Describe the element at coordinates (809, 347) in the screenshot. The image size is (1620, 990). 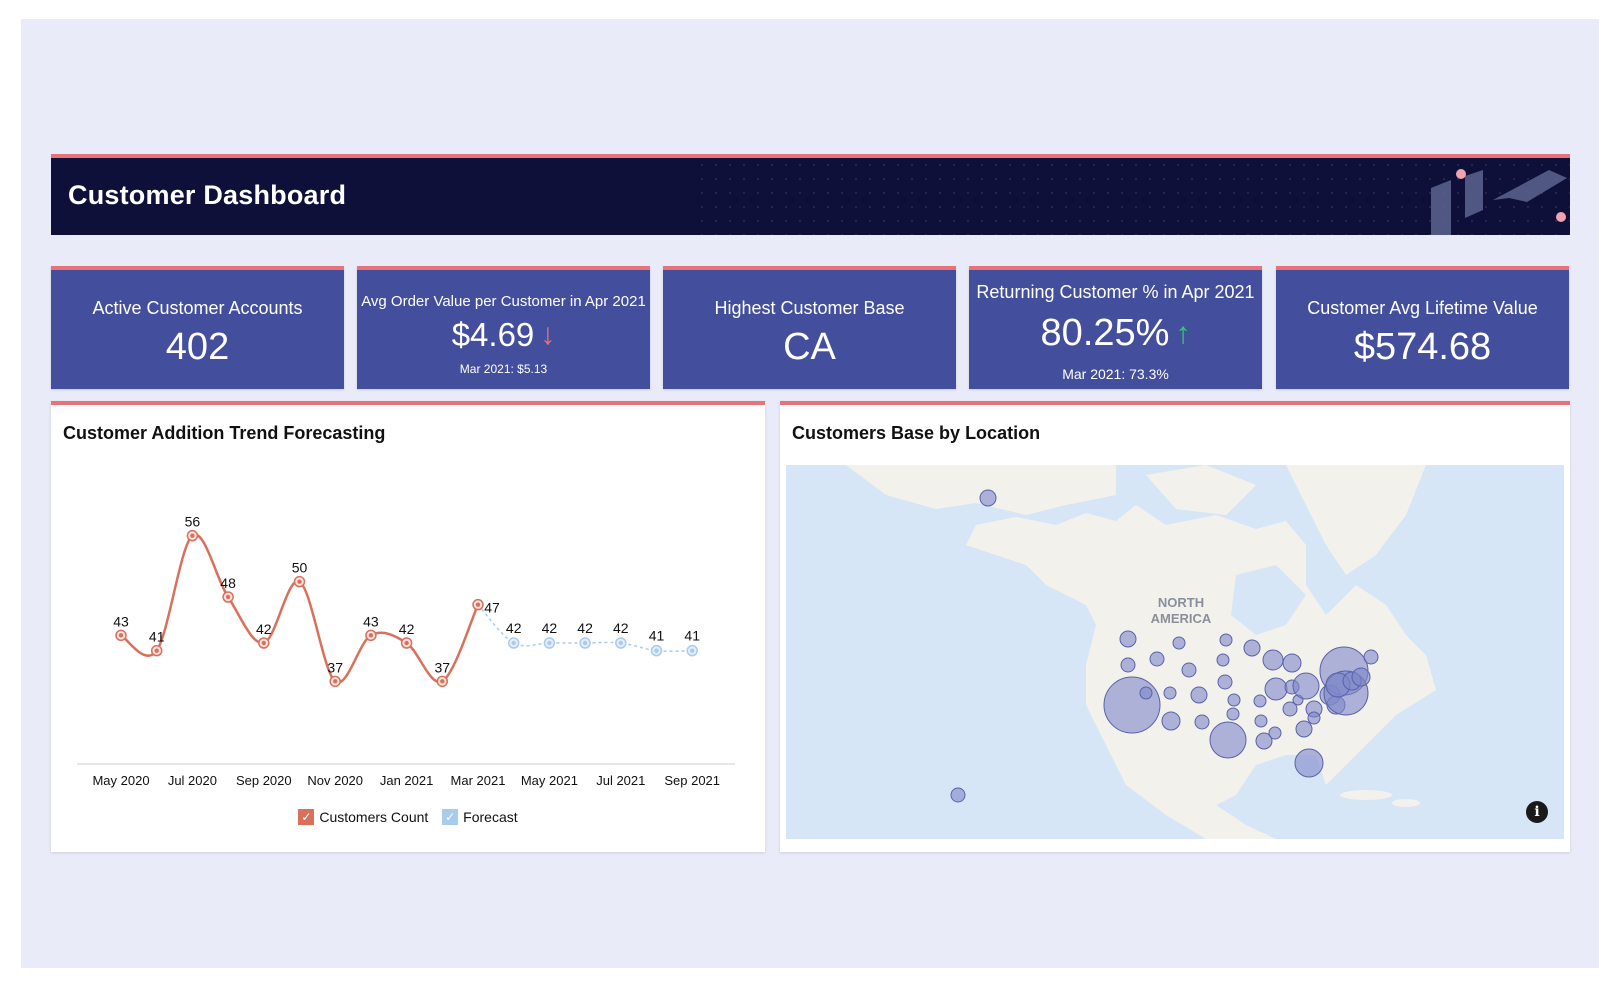
I see `kpi-value: CA` at that location.